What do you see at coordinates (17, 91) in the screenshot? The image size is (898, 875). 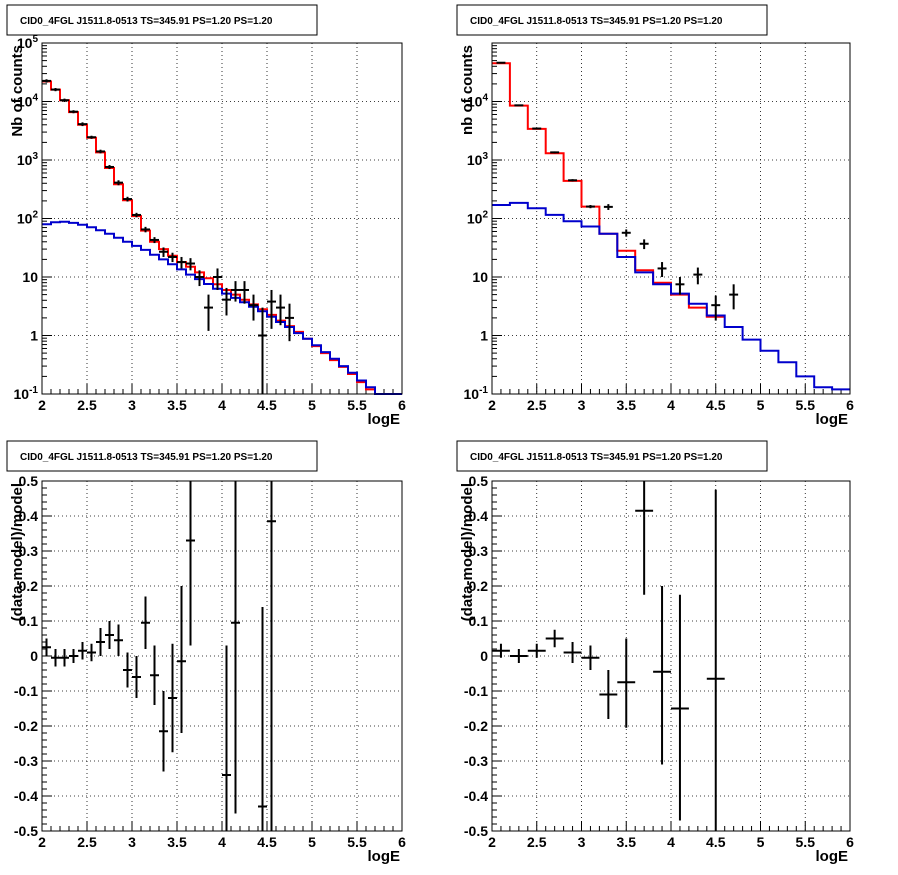 I see `y-axis-label: Nb of counts` at bounding box center [17, 91].